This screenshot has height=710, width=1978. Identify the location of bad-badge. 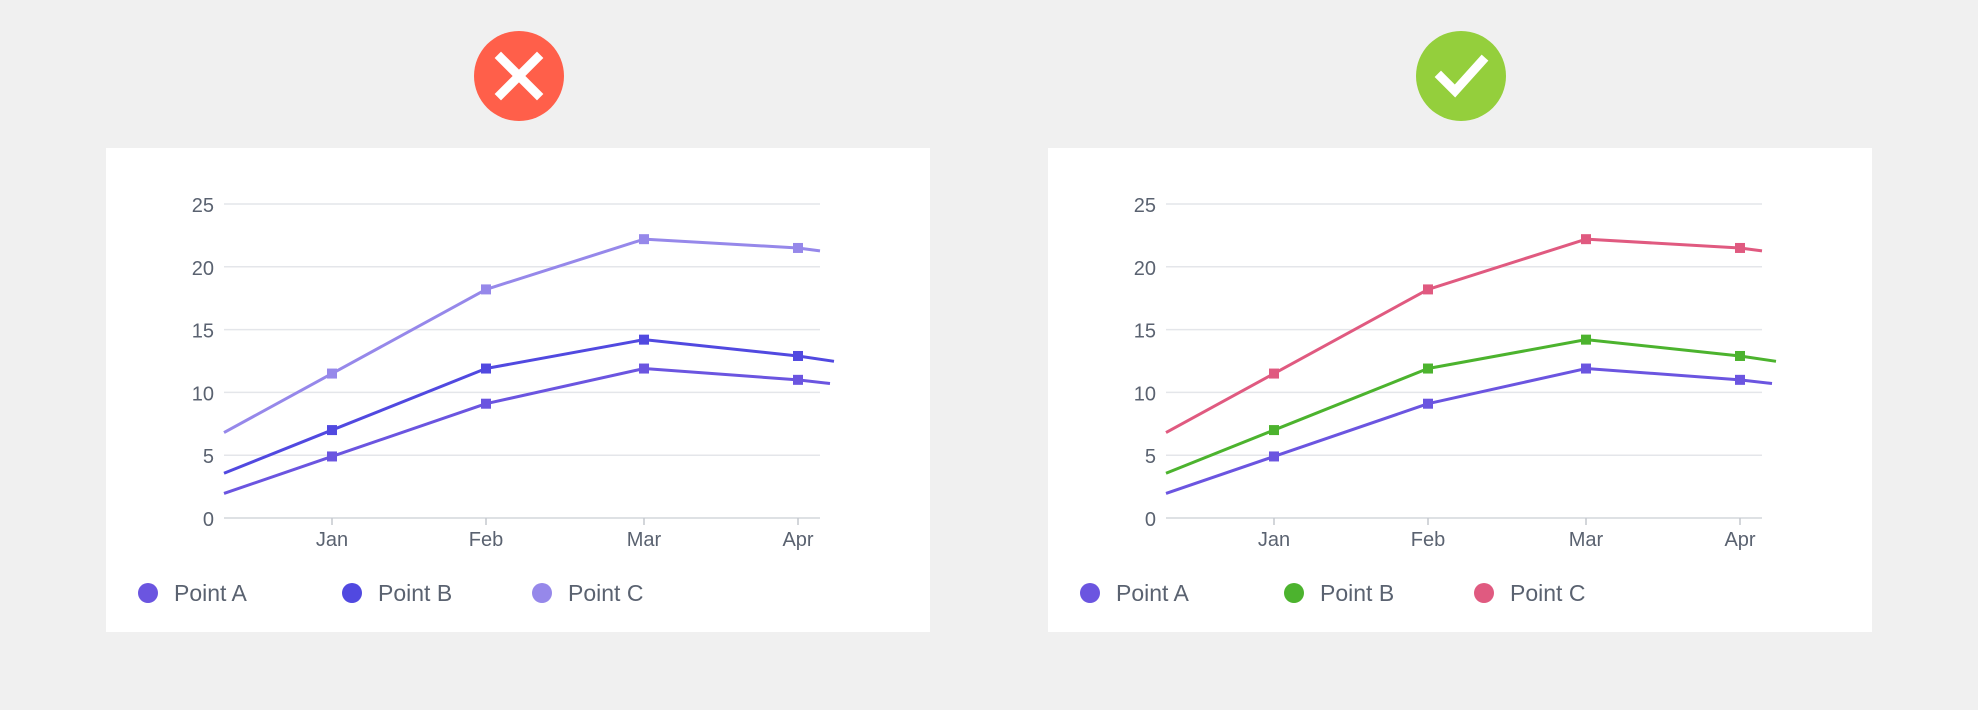
(519, 76).